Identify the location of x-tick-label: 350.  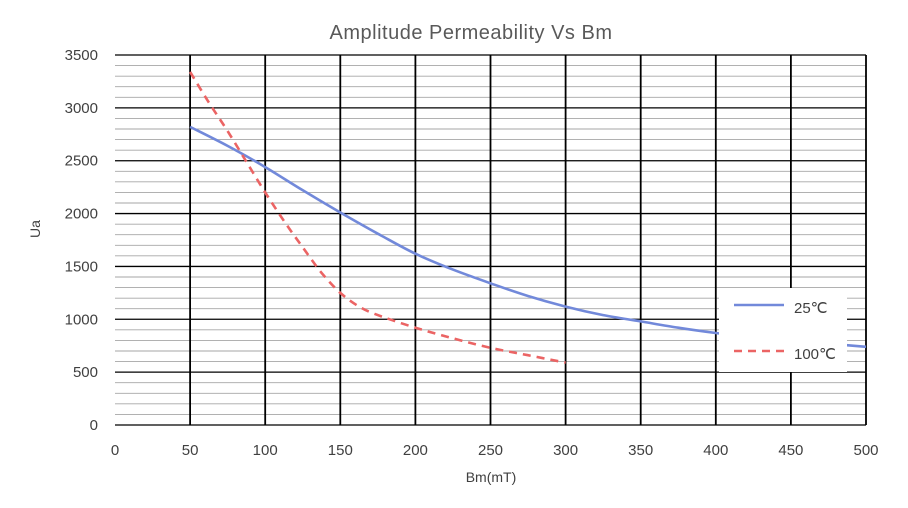
(640, 450).